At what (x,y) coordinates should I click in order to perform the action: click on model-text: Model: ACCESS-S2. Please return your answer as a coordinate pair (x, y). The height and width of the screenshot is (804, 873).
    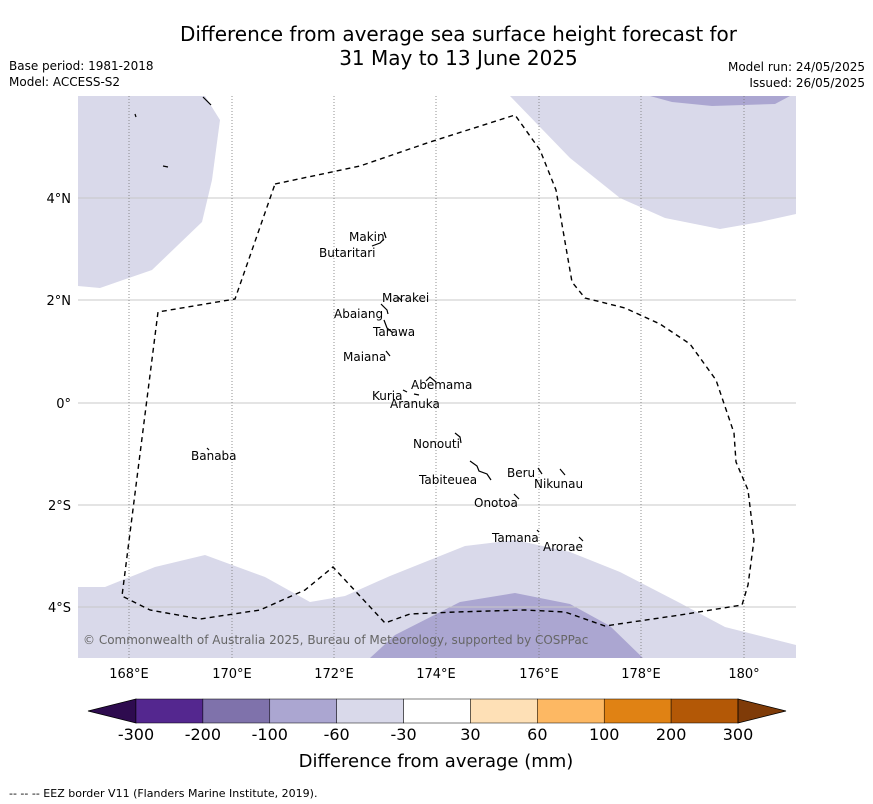
    Looking at the image, I should click on (65, 82).